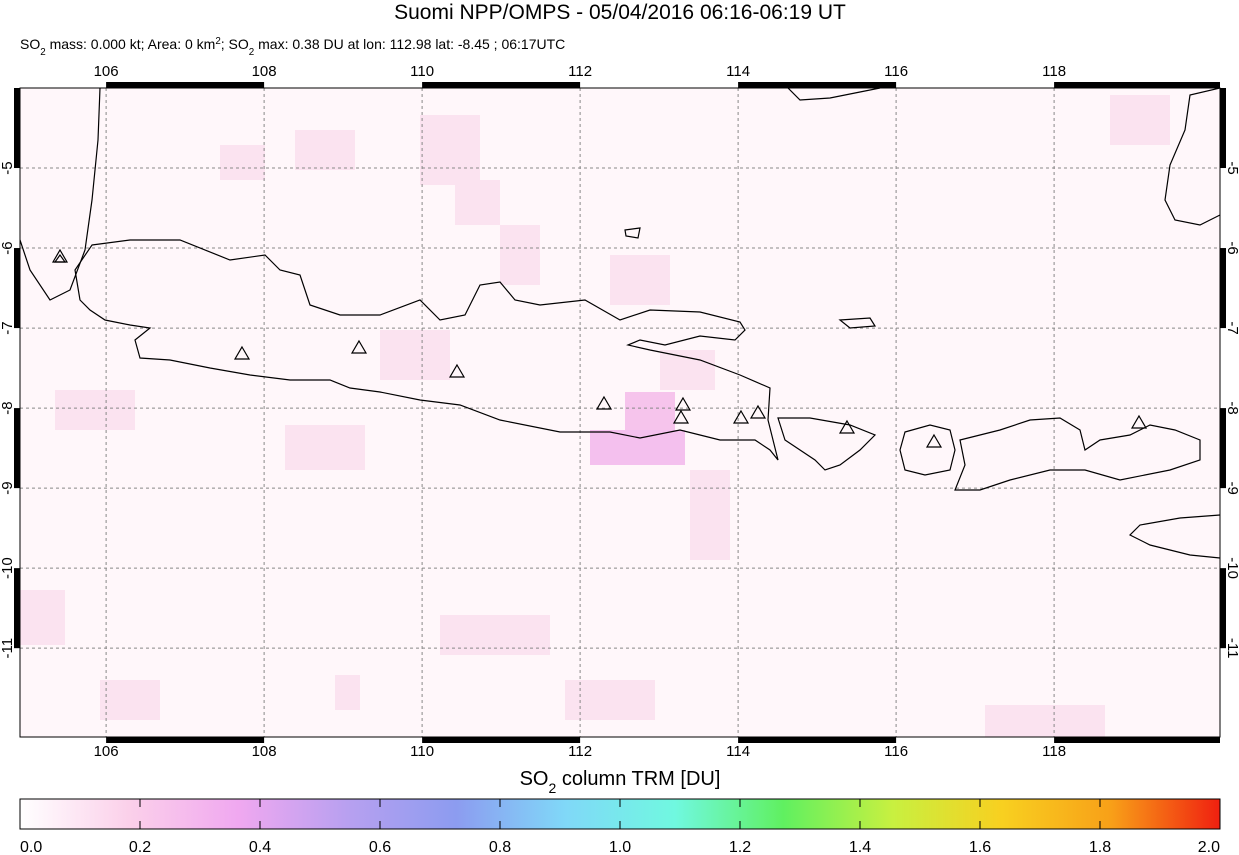 This screenshot has height=855, width=1239. Describe the element at coordinates (580, 71) in the screenshot. I see `x-tick-label: 112` at that location.